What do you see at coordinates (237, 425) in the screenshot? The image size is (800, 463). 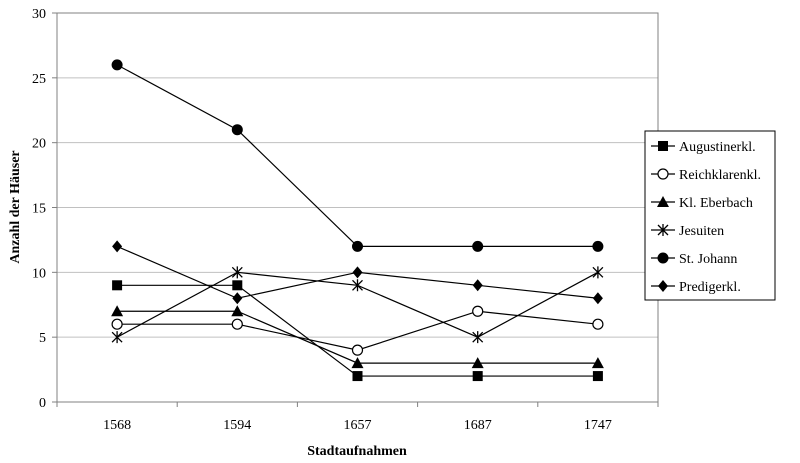 I see `x-tick-label: 1594` at bounding box center [237, 425].